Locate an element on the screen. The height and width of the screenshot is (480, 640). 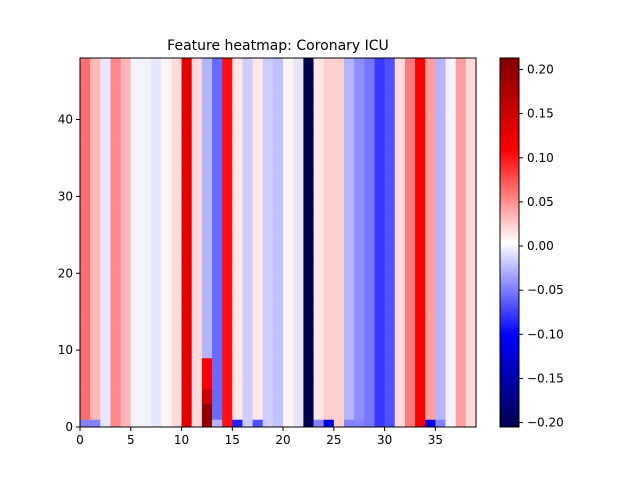
x-tick-label: 10 is located at coordinates (181, 440).